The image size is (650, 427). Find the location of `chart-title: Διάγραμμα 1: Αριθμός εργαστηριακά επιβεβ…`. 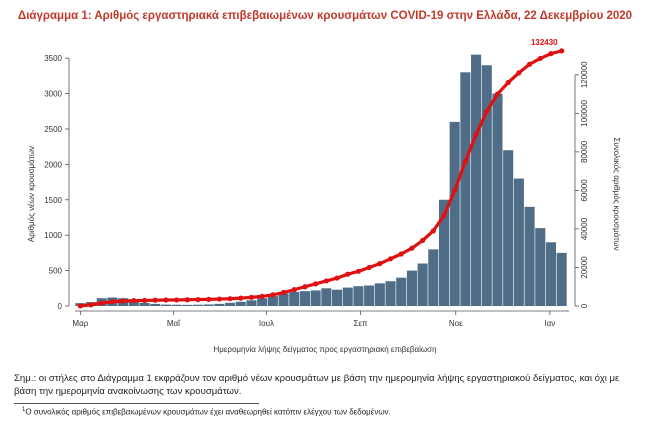

chart-title: Διάγραμμα 1: Αριθμός εργαστηριακά επιβεβ… is located at coordinates (325, 16).